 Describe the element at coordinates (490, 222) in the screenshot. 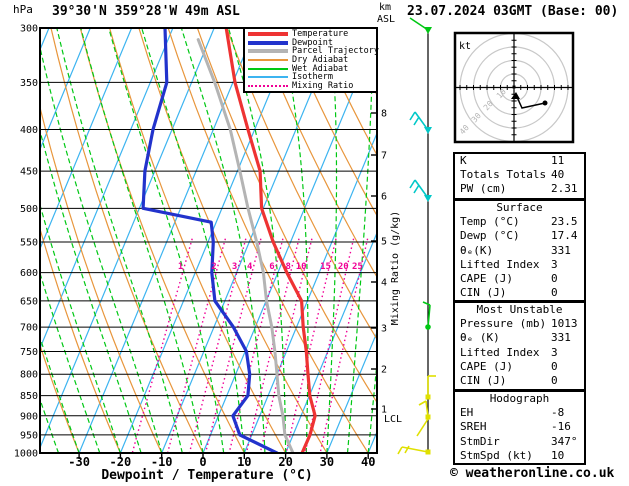

I see `stat-label: Temp (°C)` at that location.